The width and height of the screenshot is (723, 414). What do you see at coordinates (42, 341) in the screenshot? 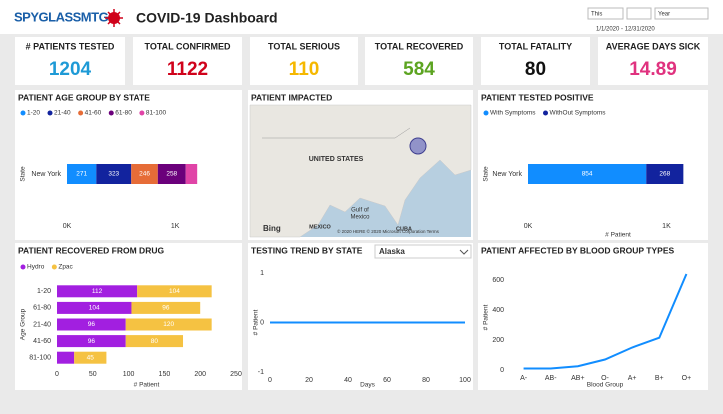
I see `category-label: 41-60` at bounding box center [42, 341].